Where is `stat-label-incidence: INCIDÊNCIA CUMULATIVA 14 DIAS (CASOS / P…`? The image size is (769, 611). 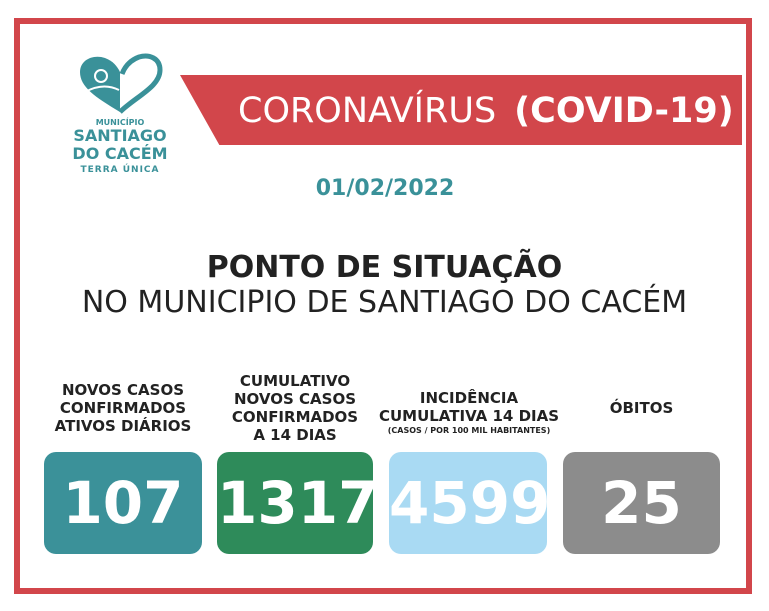 stat-label-incidence: INCIDÊNCIA CUMULATIVA 14 DIAS (CASOS / P… is located at coordinates (469, 413).